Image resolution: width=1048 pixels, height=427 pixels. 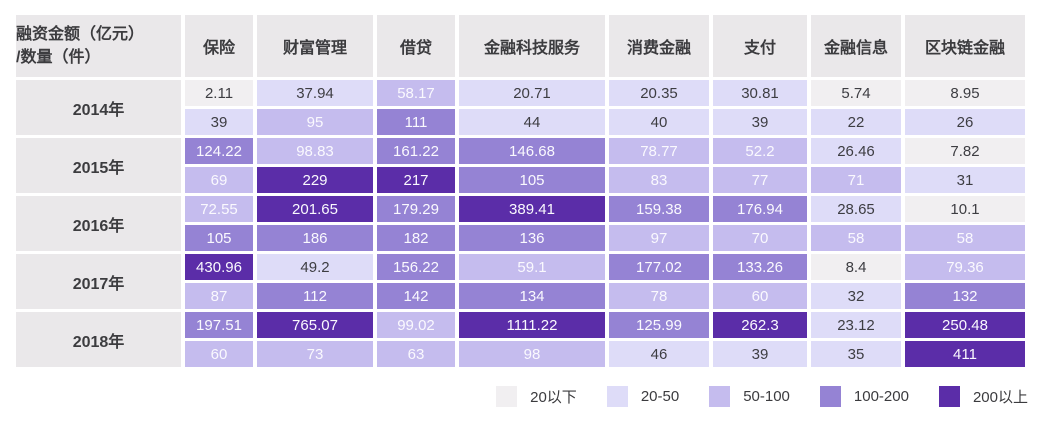 What do you see at coordinates (760, 151) in the screenshot?
I see `amount-cell: 52.2` at bounding box center [760, 151].